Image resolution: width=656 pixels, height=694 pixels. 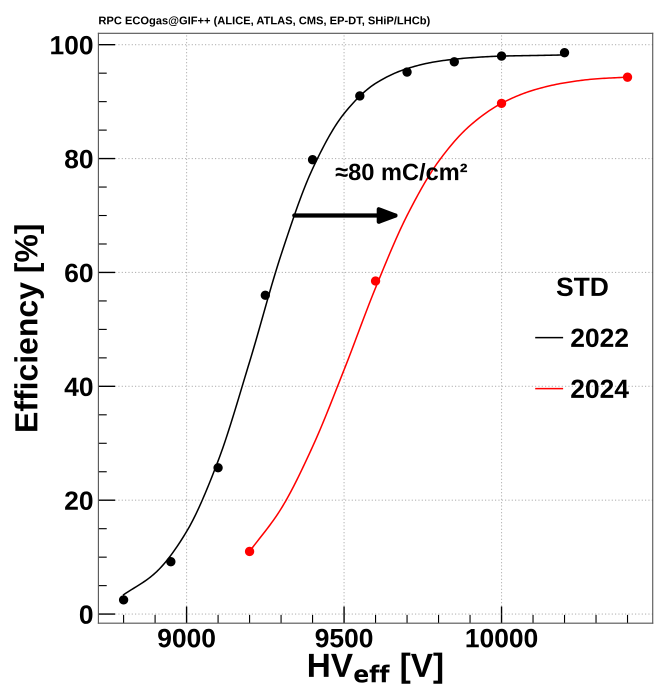 I want to click on y-tick-label: 40, so click(x=78, y=386).